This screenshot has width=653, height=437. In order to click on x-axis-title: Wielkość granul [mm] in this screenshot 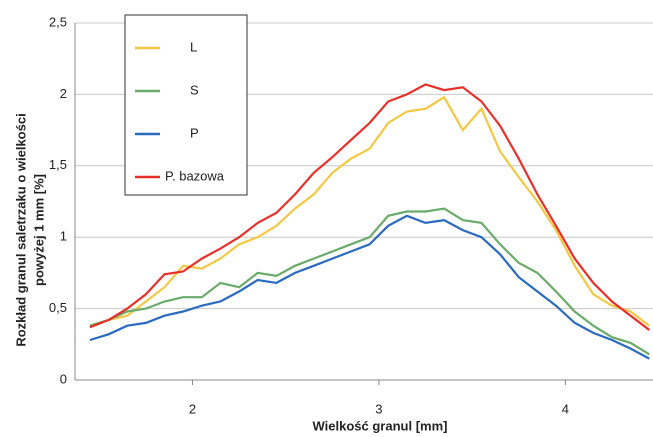, I will do `click(380, 425)`.